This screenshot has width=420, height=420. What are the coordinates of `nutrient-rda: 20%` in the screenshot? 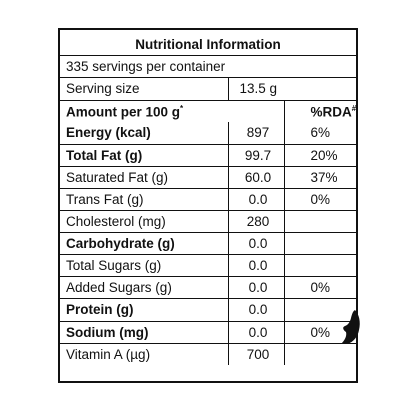 It's located at (320, 155).